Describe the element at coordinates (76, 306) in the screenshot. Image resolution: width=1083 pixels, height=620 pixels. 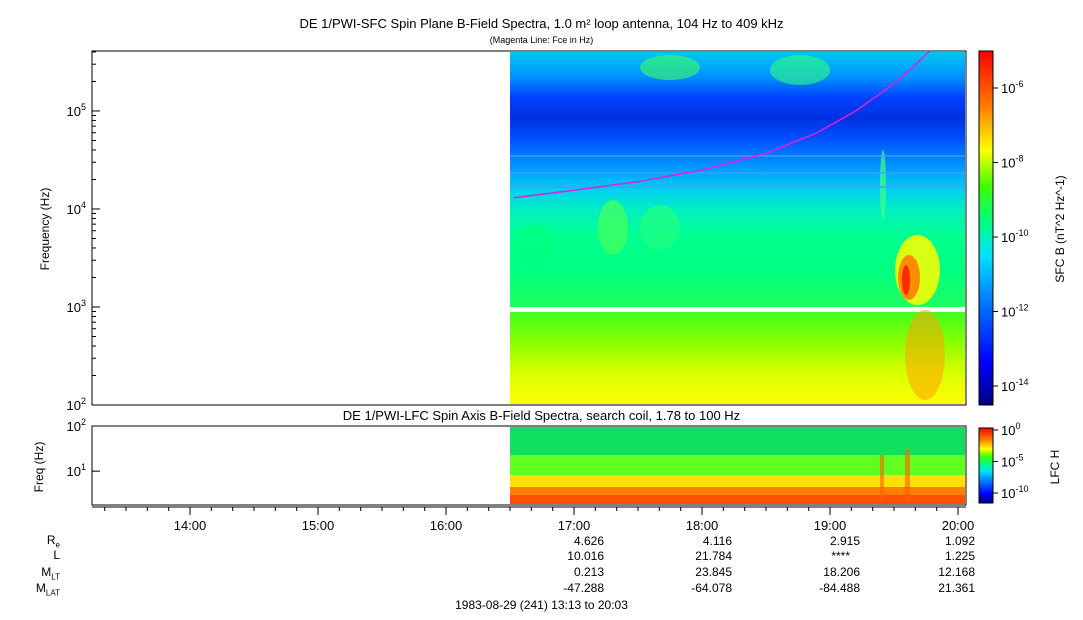
I see `y-tick-label: 10³` at that location.